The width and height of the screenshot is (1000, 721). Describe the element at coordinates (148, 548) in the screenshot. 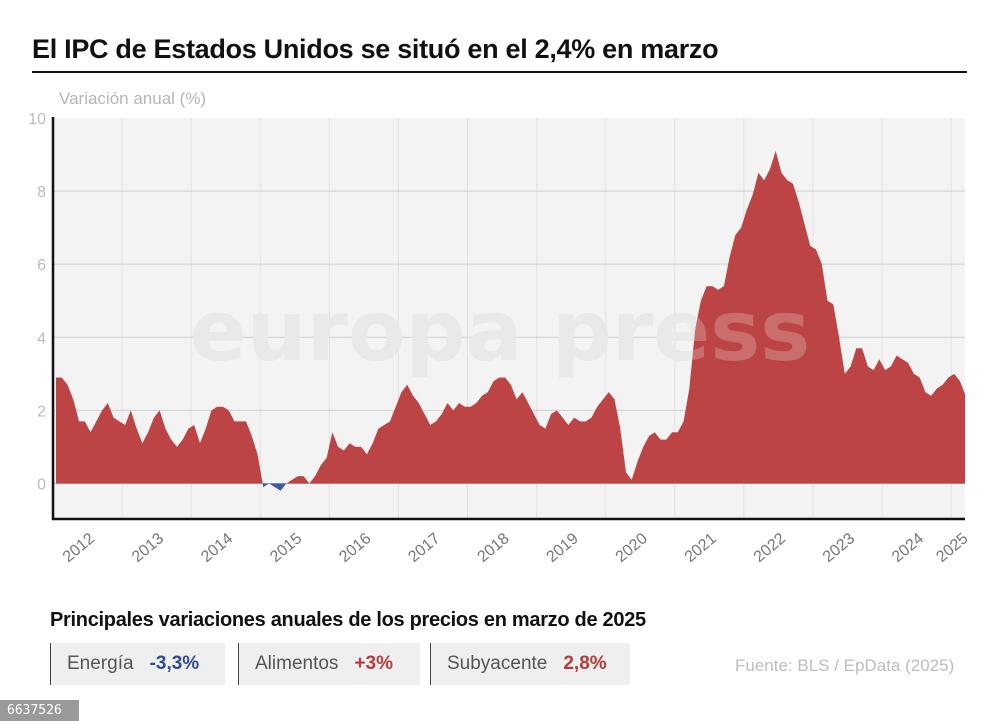

I see `x-tick-label: 2013` at that location.